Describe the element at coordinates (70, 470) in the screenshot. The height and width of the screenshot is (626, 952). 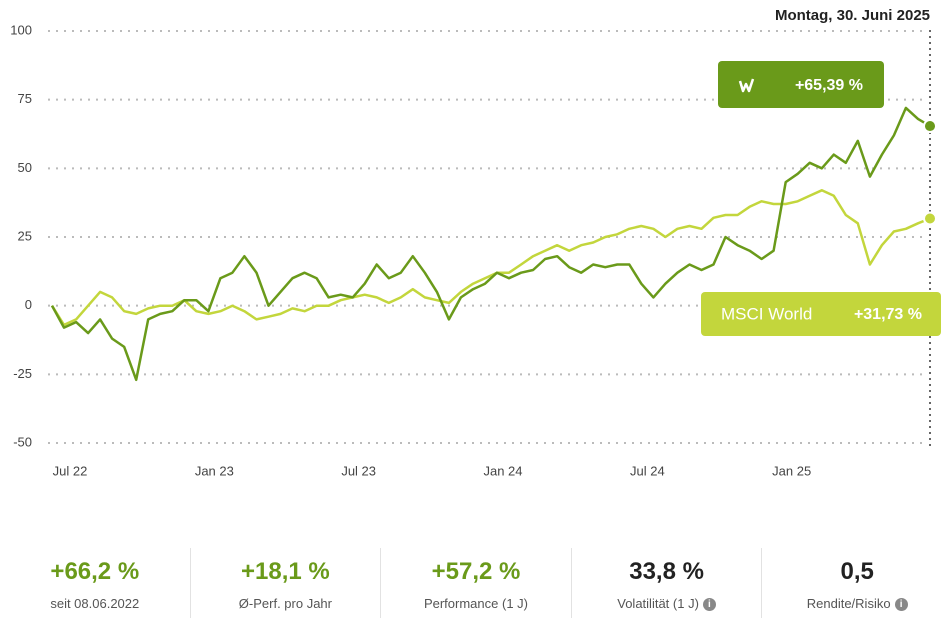
I see `x-tick-label: Jul 22` at that location.